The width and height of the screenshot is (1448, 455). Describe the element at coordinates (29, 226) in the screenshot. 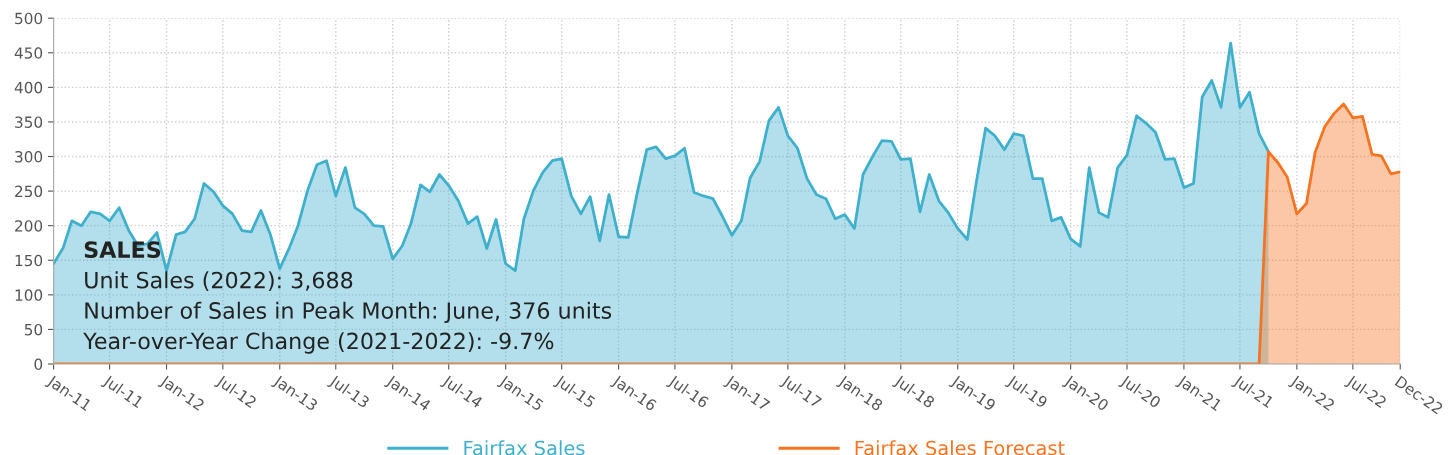

I see `y-tick-label: 200` at that location.